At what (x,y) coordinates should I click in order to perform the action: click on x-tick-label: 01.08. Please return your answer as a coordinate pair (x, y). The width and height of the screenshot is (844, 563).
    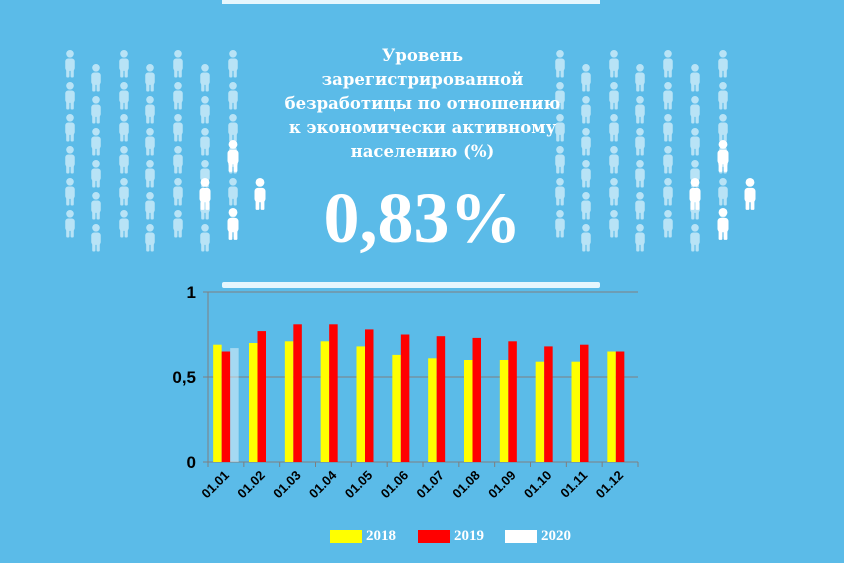
    Looking at the image, I should click on (466, 485).